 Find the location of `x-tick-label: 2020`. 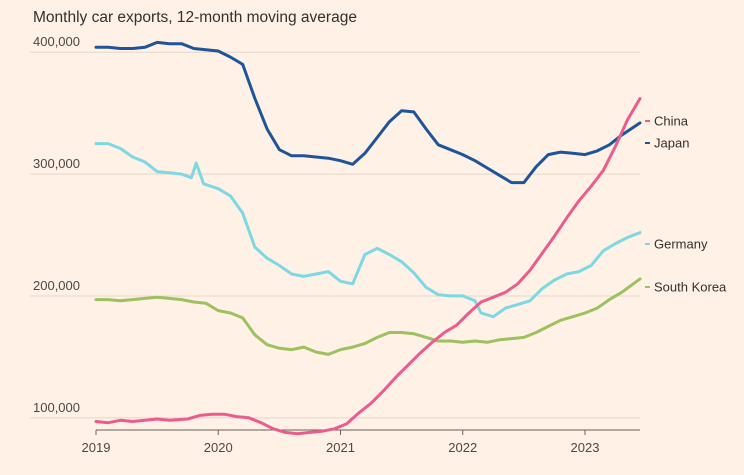

x-tick-label: 2020 is located at coordinates (218, 447).